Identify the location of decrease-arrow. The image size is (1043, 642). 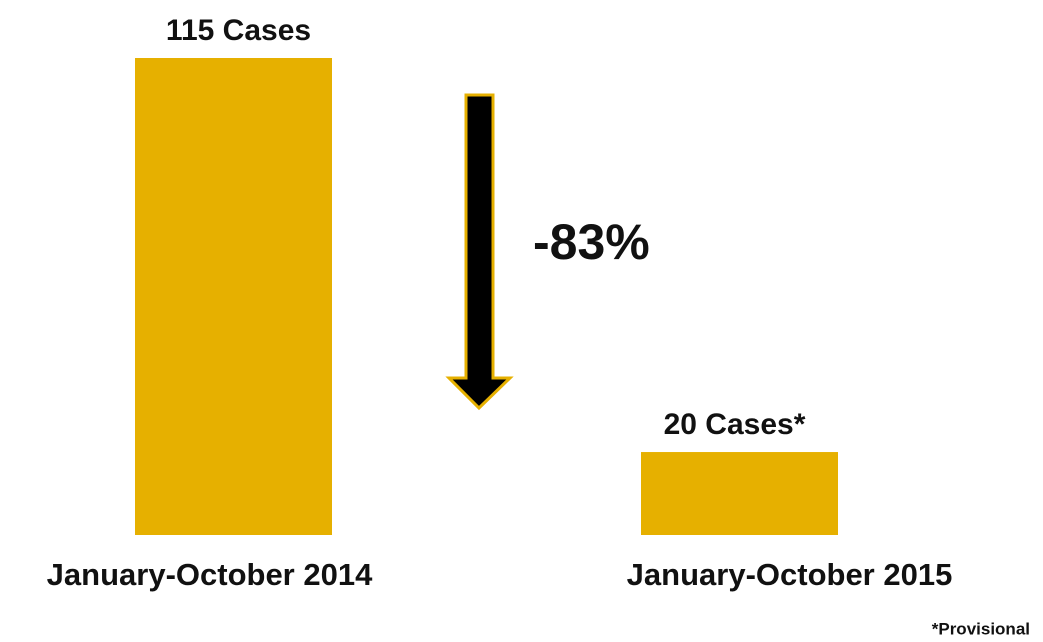
(479, 252).